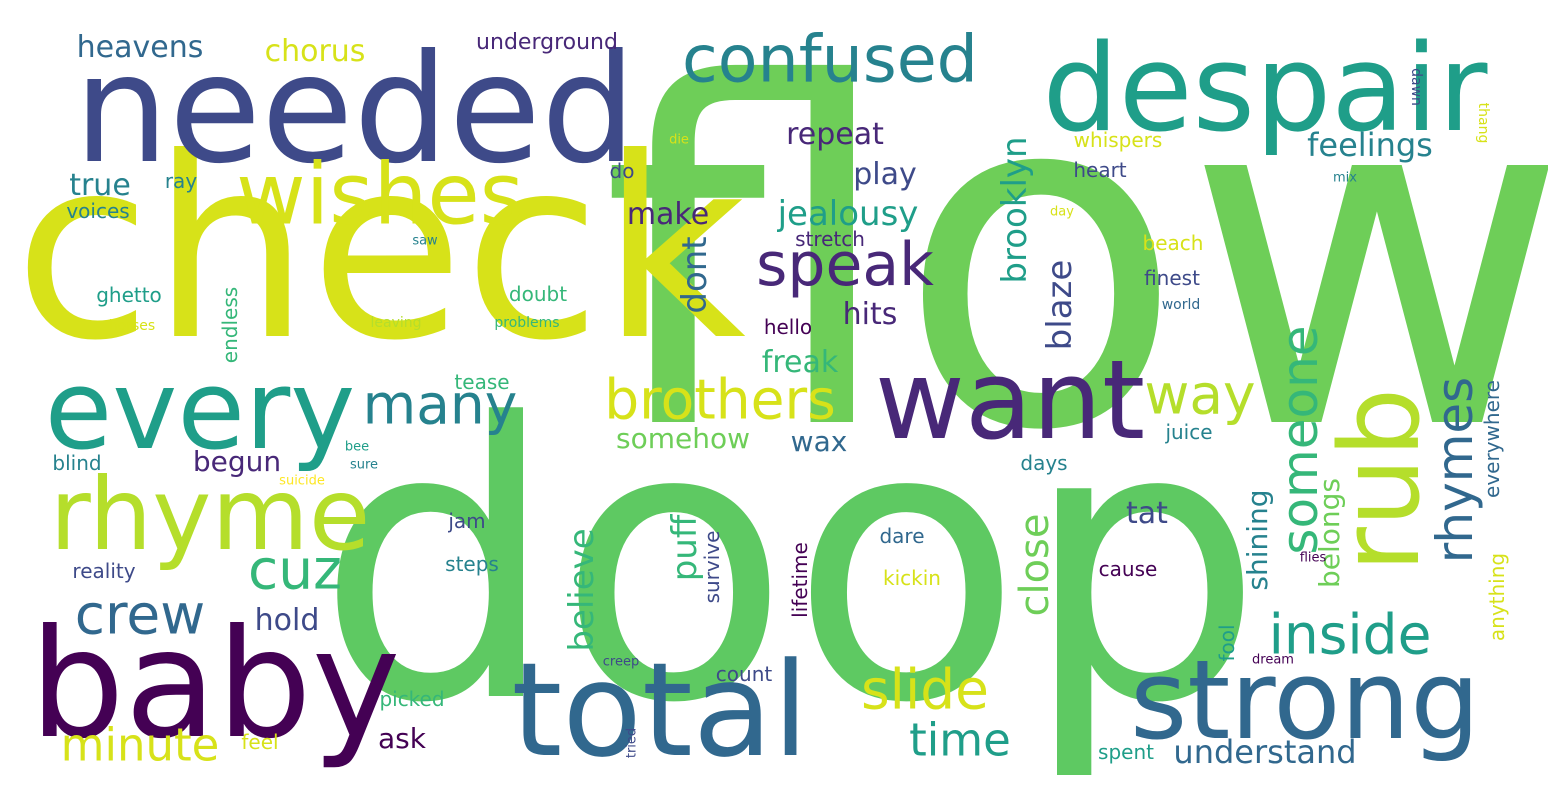  What do you see at coordinates (1455, 470) in the screenshot?
I see `word-rhymes: rhymes` at bounding box center [1455, 470].